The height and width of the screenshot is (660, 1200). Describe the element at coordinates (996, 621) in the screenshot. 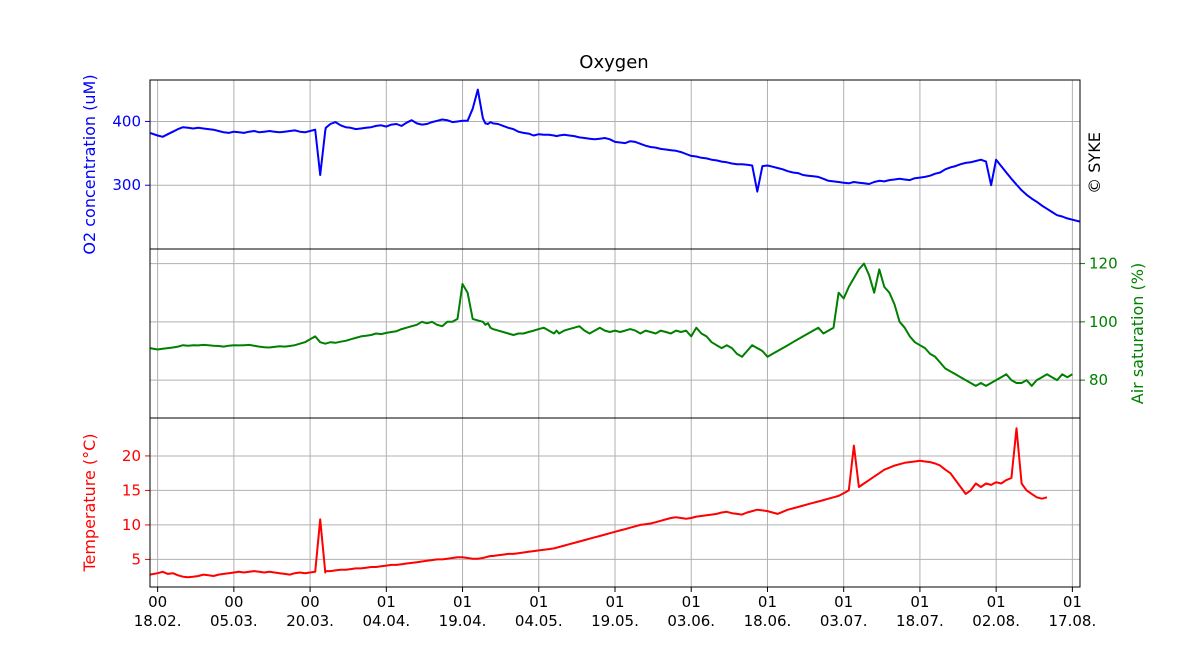

I see `x-tick-date-label: 02.08.` at that location.